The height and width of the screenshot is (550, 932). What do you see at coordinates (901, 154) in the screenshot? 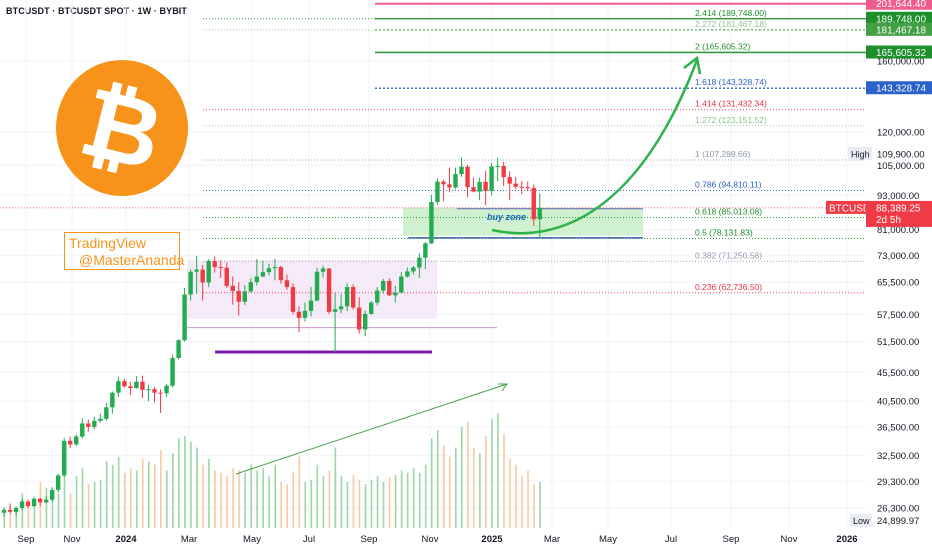
I see `high-value: 109,900.00` at bounding box center [901, 154].